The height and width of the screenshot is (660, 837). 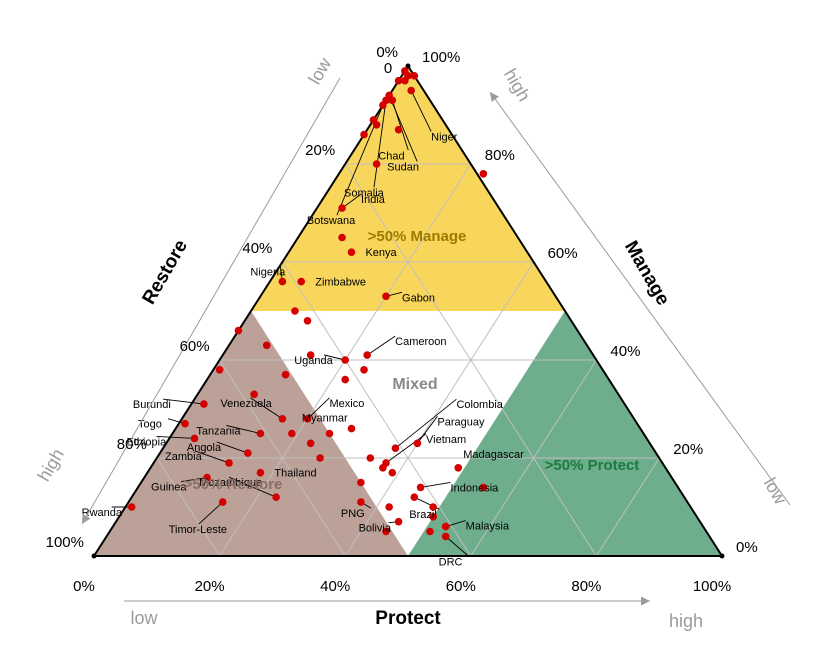 I want to click on manage-tick: 20%, so click(x=688, y=449).